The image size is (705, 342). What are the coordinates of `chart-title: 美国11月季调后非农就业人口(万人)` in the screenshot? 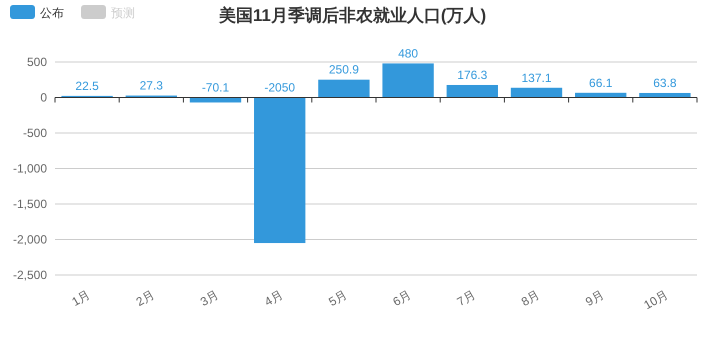 It's located at (352, 15).